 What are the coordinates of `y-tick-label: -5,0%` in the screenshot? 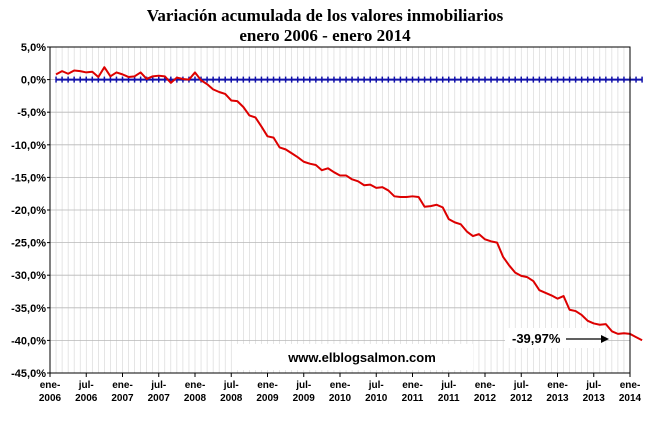 It's located at (31, 113).